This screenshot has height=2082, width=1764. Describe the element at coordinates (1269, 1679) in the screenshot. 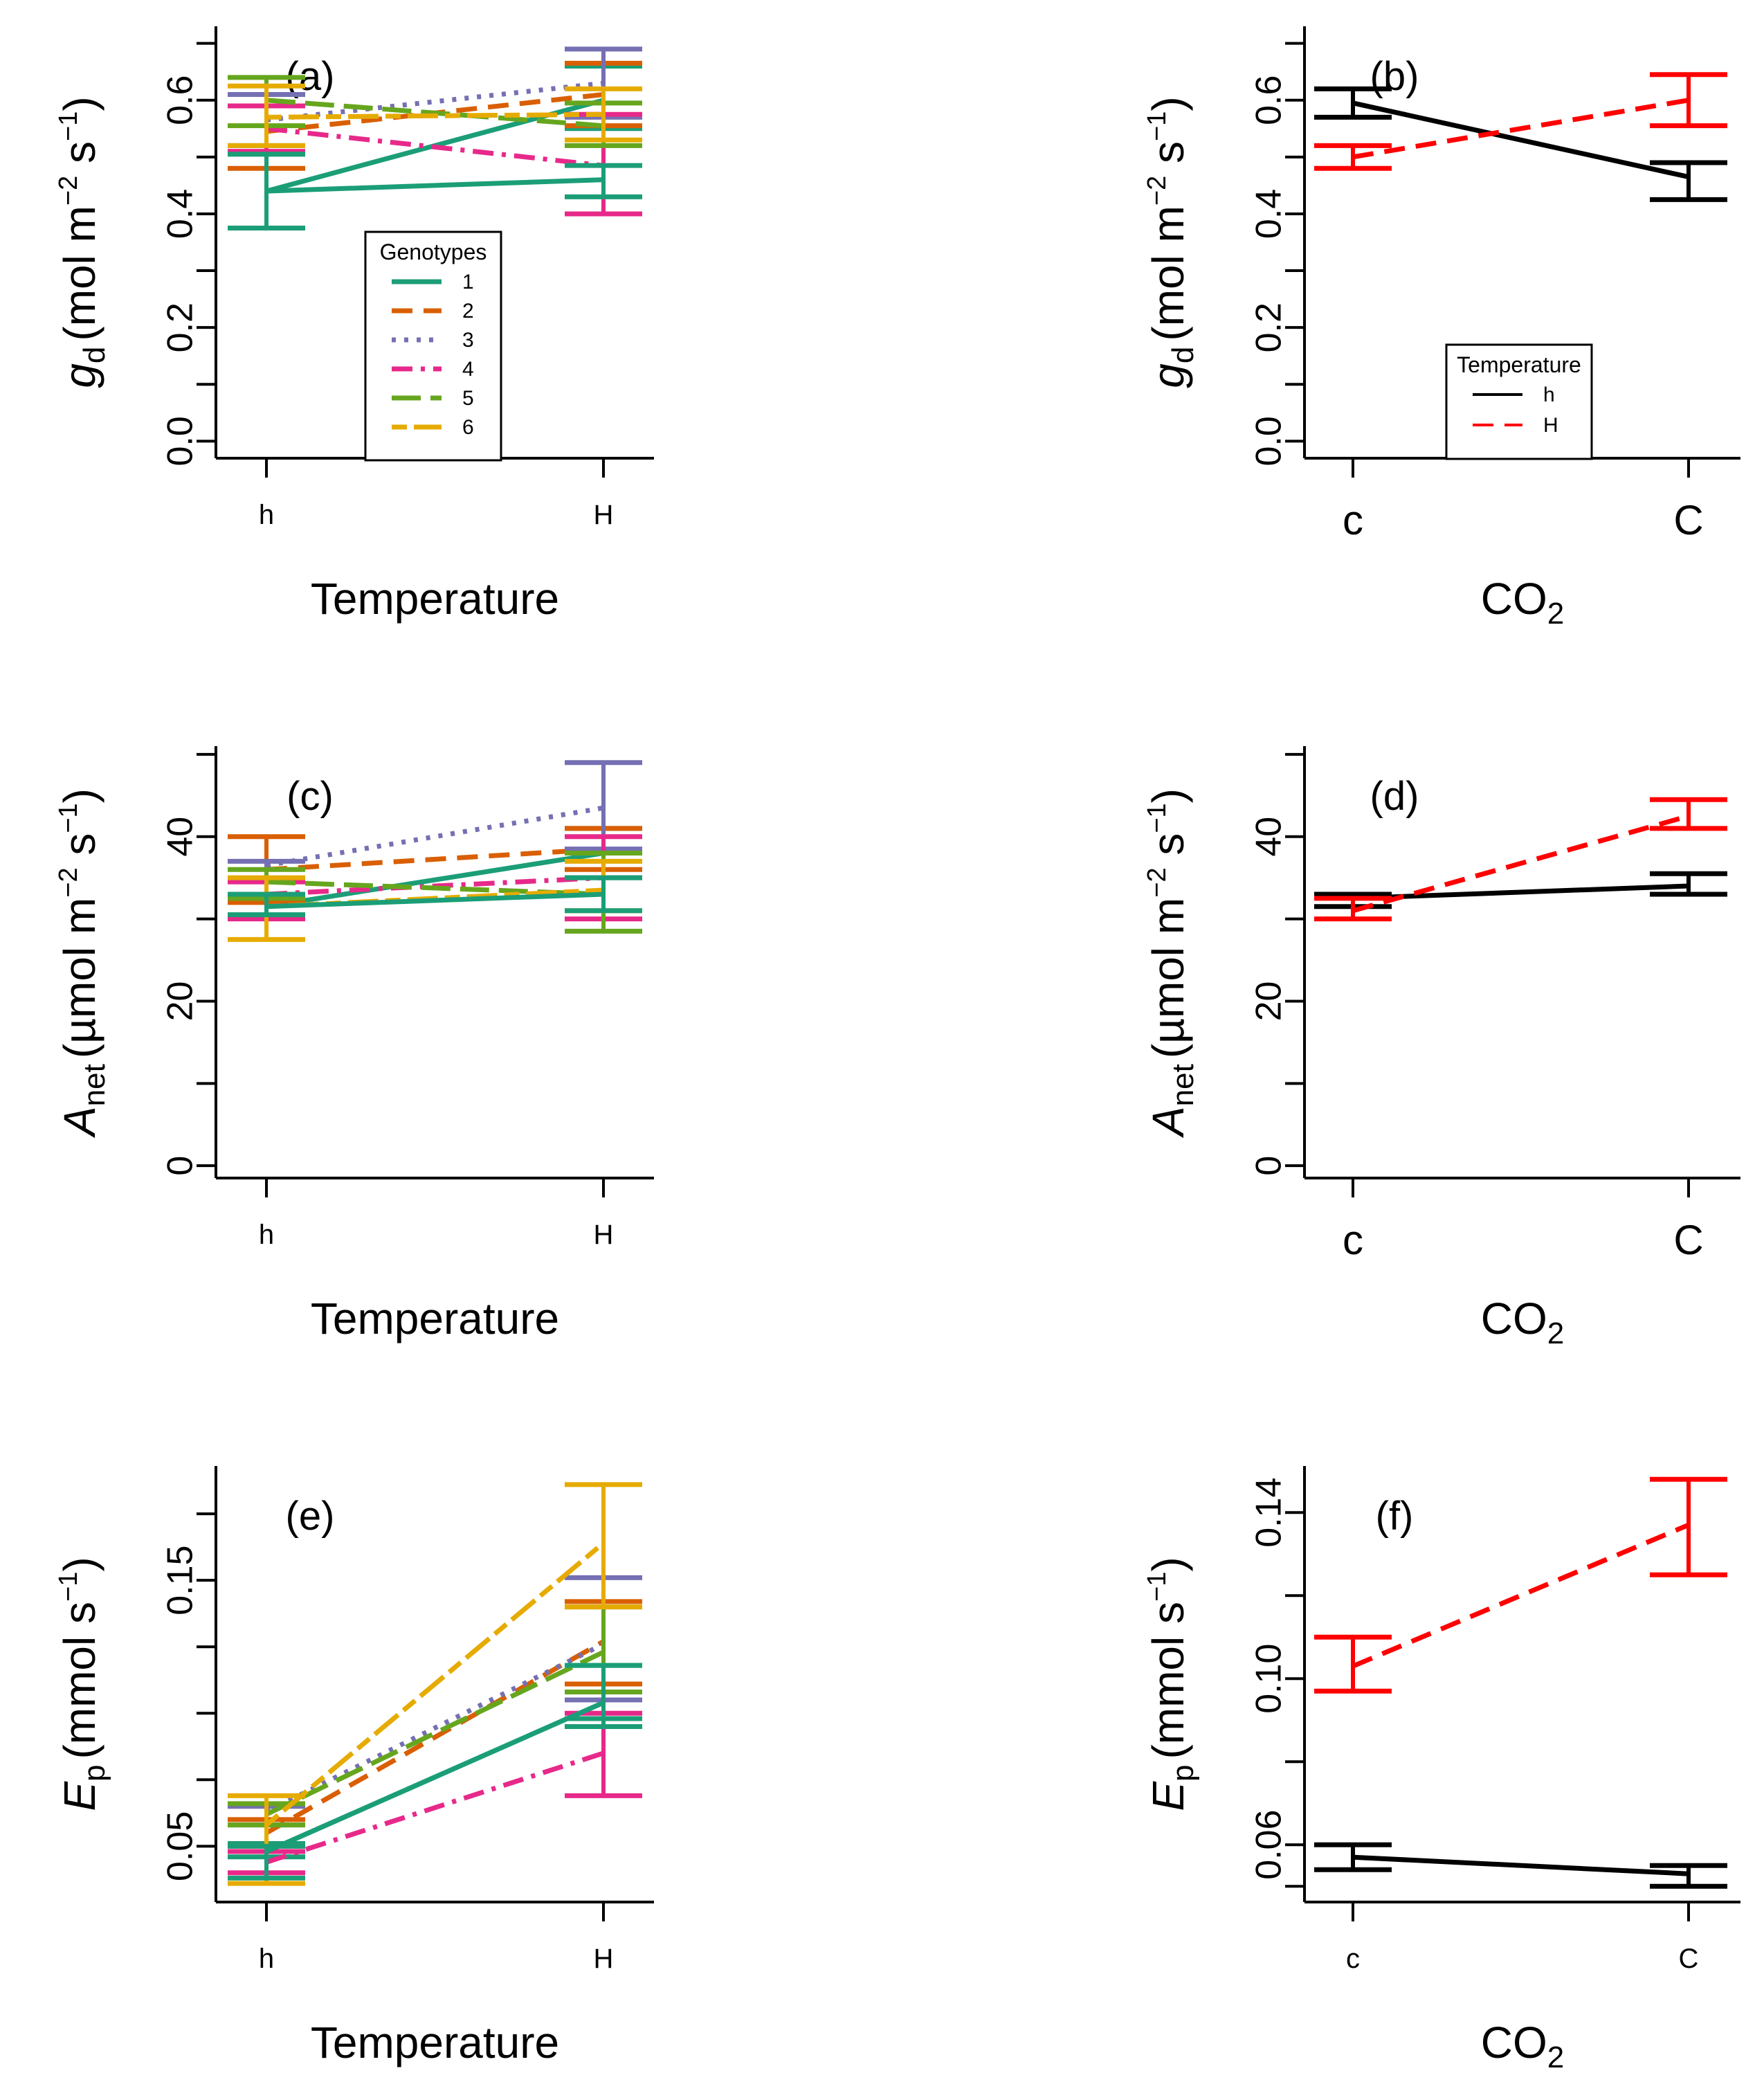

I see `y-tick-label: 0.10` at that location.